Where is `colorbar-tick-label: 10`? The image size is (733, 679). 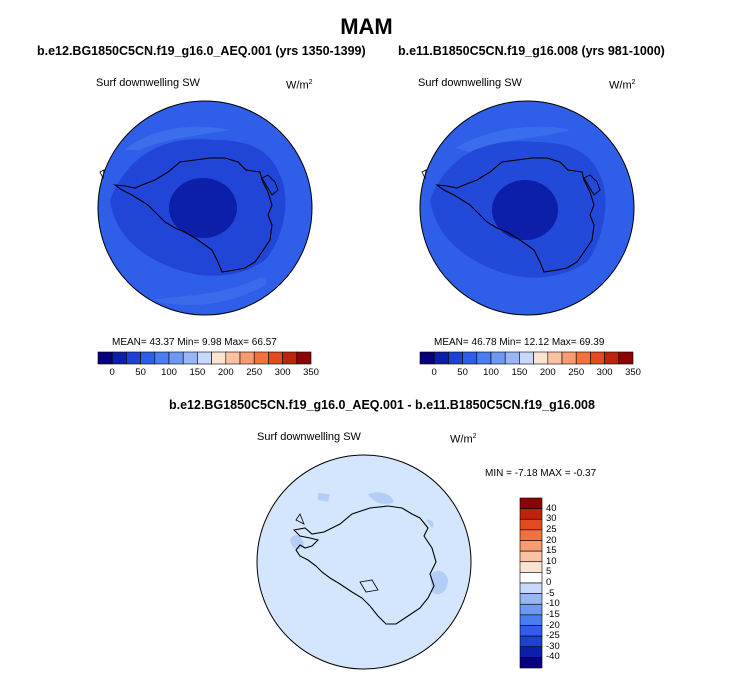
colorbar-tick-label: 10 is located at coordinates (551, 561).